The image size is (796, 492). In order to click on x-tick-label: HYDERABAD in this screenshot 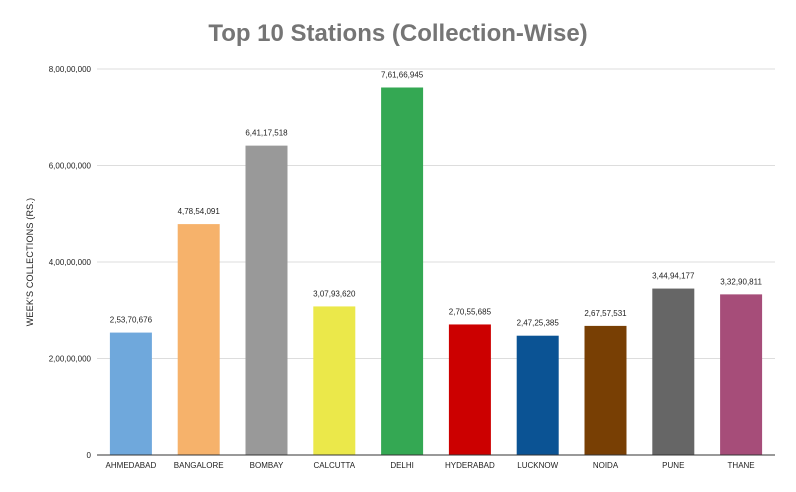, I will do `click(470, 465)`.